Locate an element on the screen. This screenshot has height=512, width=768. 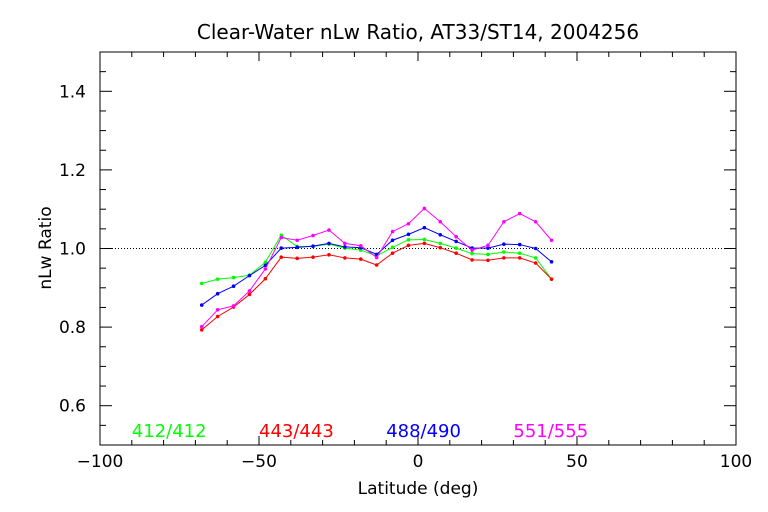
x-tick-label: 50 is located at coordinates (577, 462).